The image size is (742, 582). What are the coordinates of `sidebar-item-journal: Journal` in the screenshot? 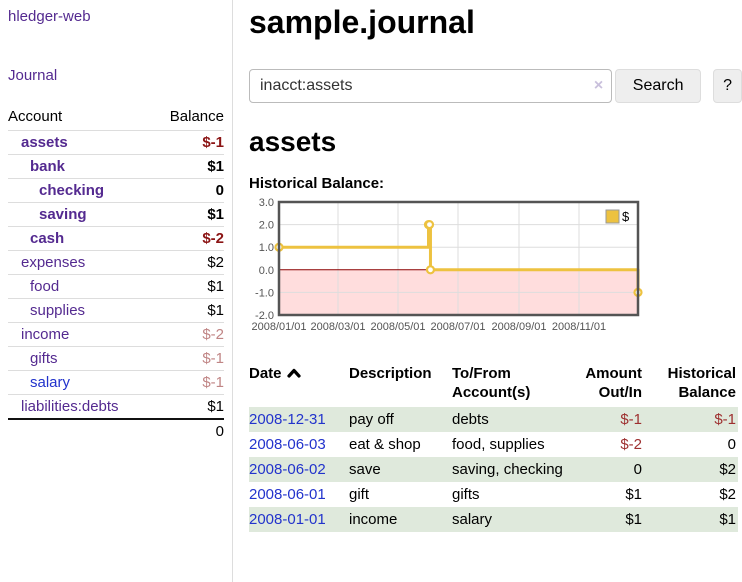 It's located at (33, 75).